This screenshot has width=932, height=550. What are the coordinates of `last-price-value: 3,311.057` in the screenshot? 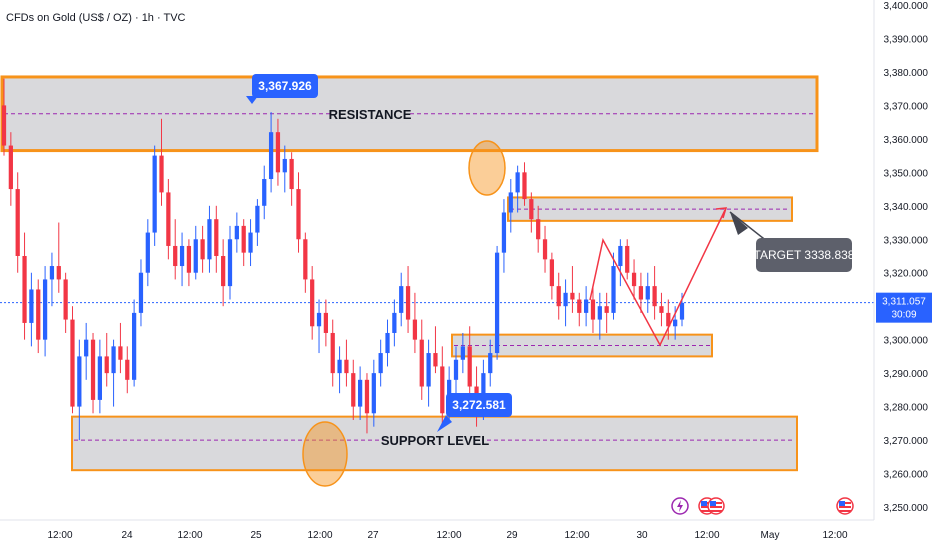 It's located at (904, 302).